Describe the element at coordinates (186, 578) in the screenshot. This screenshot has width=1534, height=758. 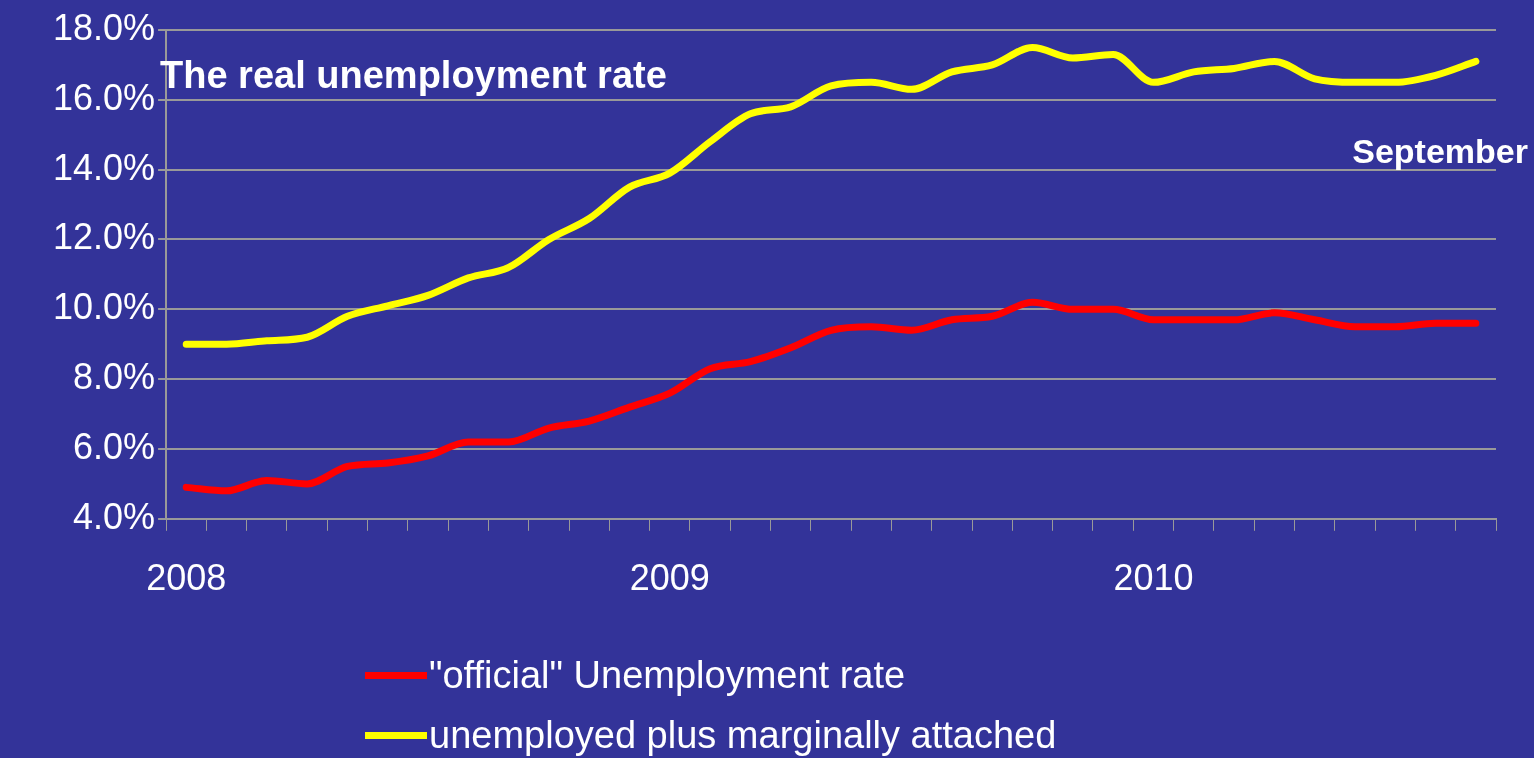
I see `x-tick-label: 2008` at that location.